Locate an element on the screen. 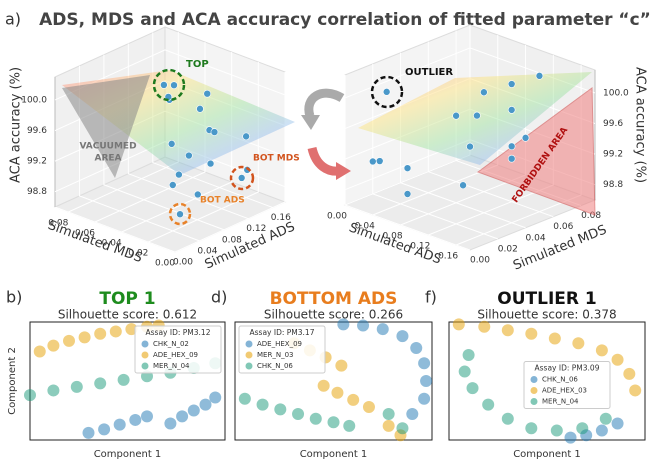 The image size is (654, 468). panel-title: BOTTOM ADS is located at coordinates (334, 299).